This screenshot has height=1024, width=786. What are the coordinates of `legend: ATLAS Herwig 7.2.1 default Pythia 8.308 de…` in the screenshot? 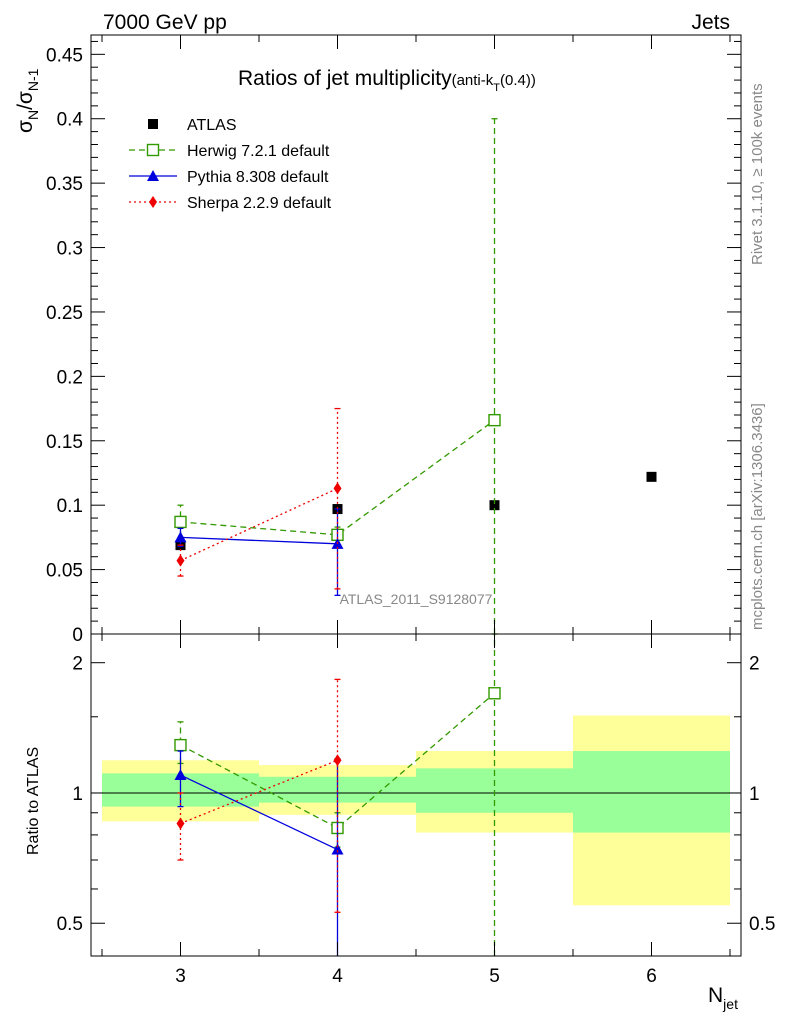 It's located at (230, 164).